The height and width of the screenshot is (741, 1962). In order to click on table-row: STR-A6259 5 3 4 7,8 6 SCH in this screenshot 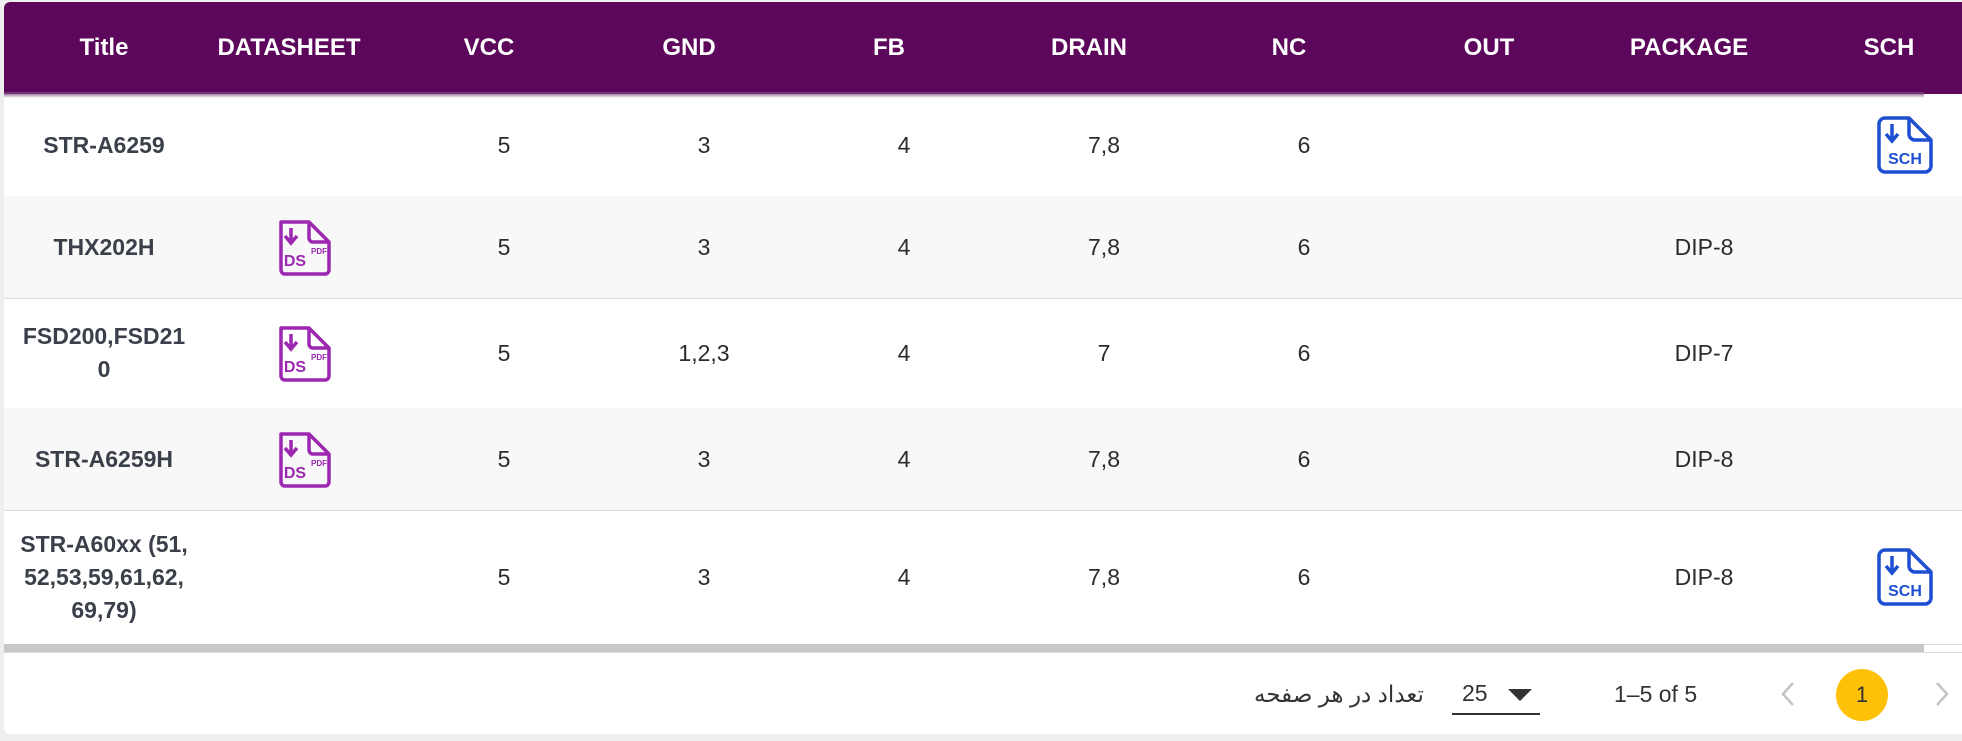, I will do `click(983, 145)`.